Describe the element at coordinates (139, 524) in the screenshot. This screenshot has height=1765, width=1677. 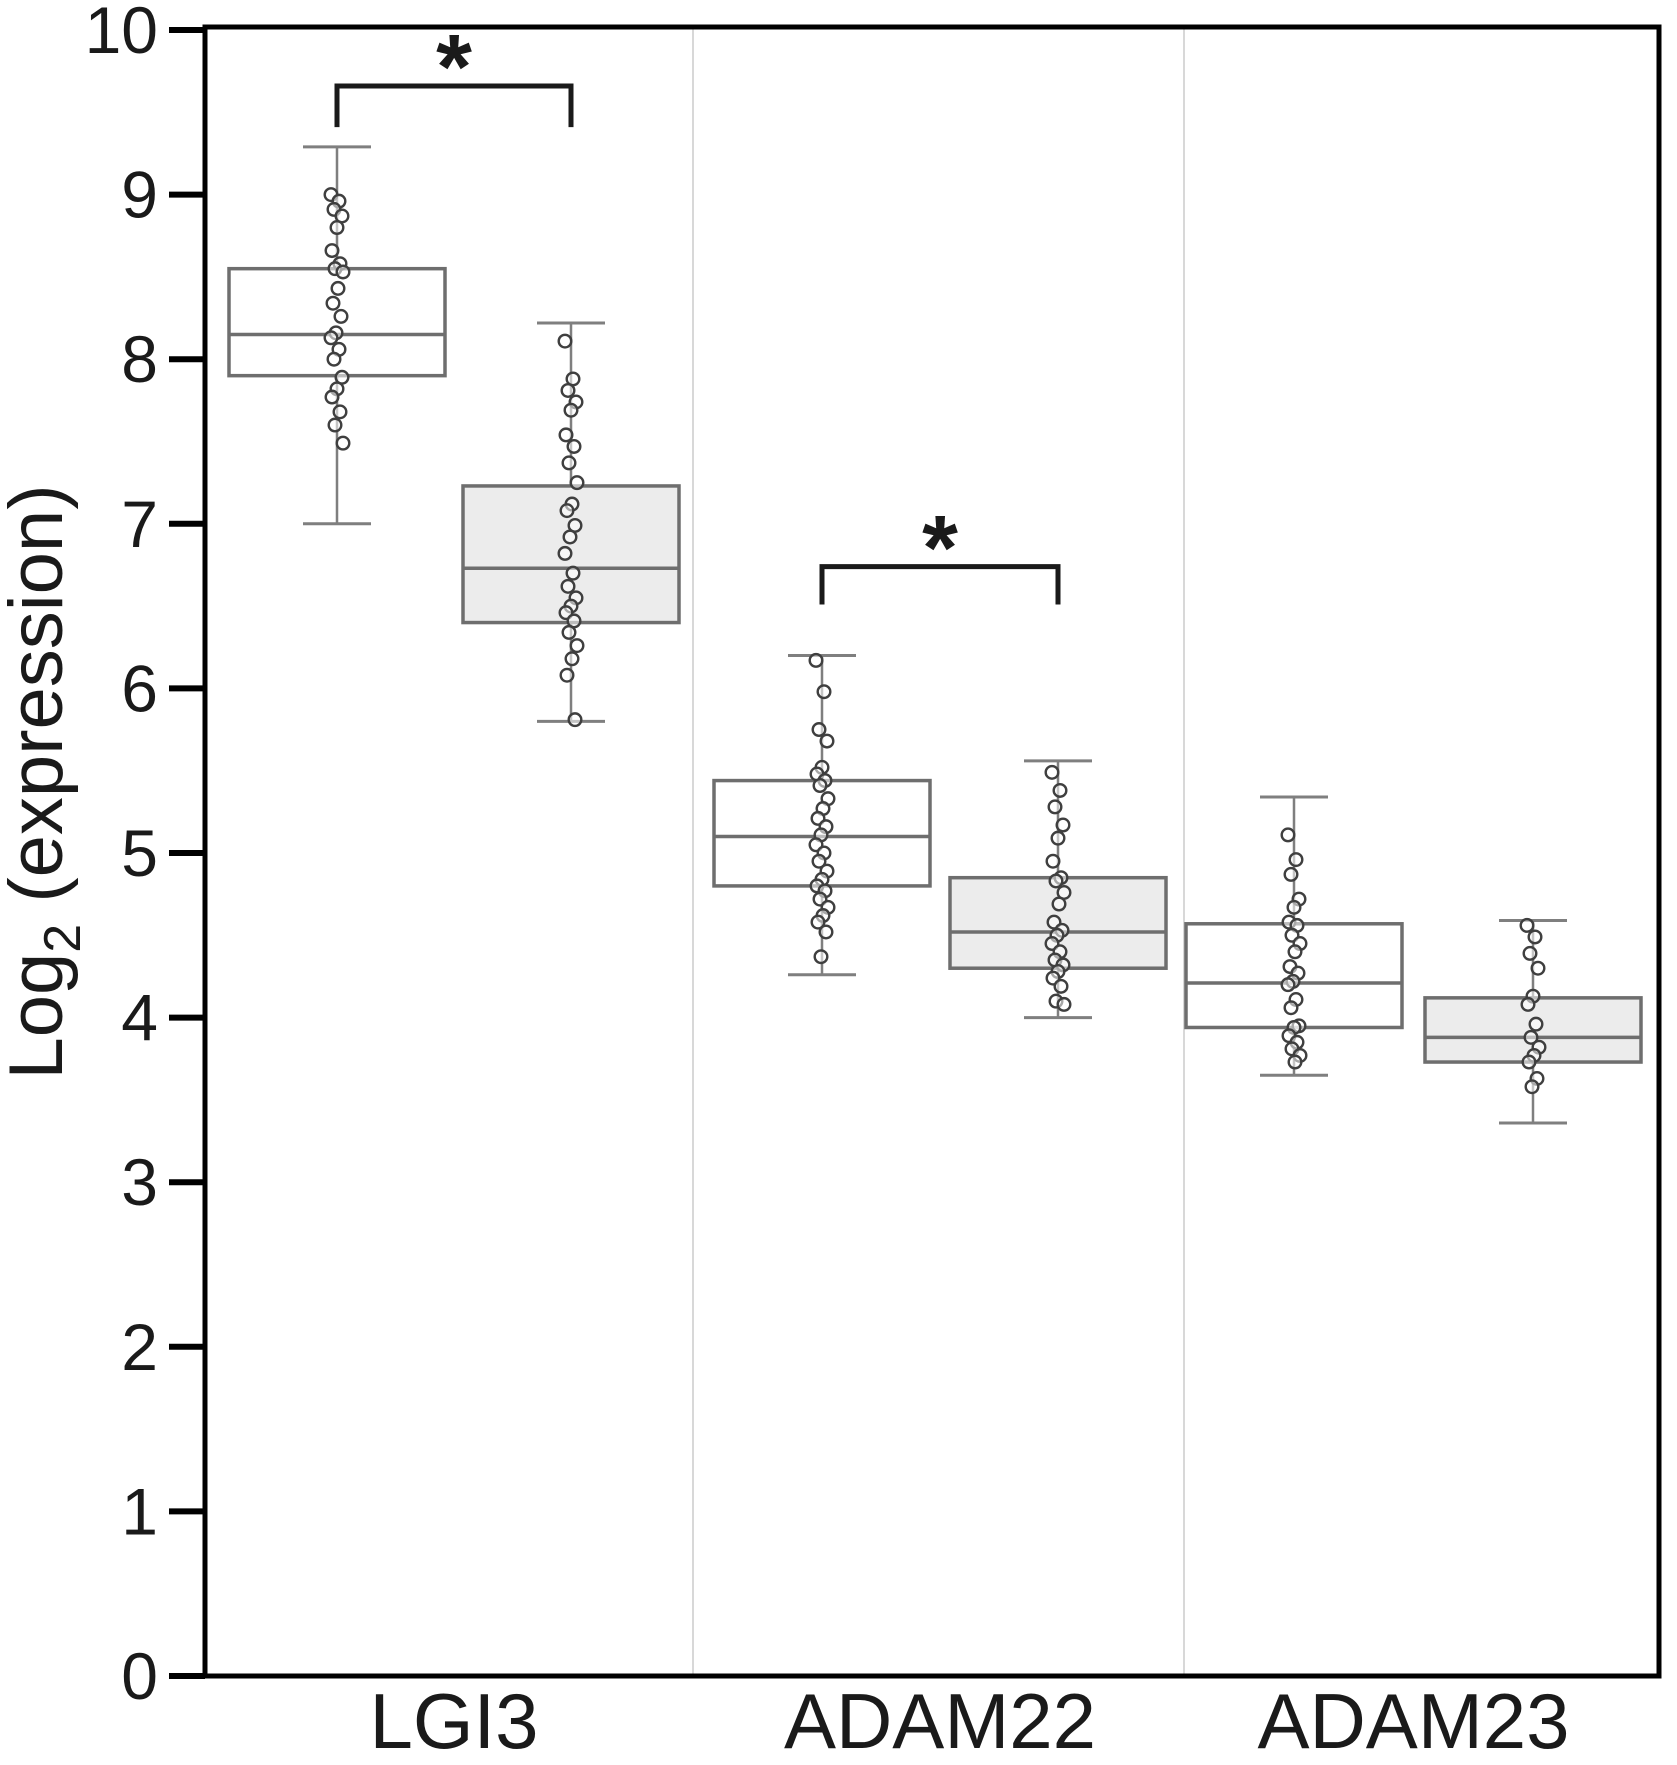
I see `y-tick-label-7: 7` at that location.